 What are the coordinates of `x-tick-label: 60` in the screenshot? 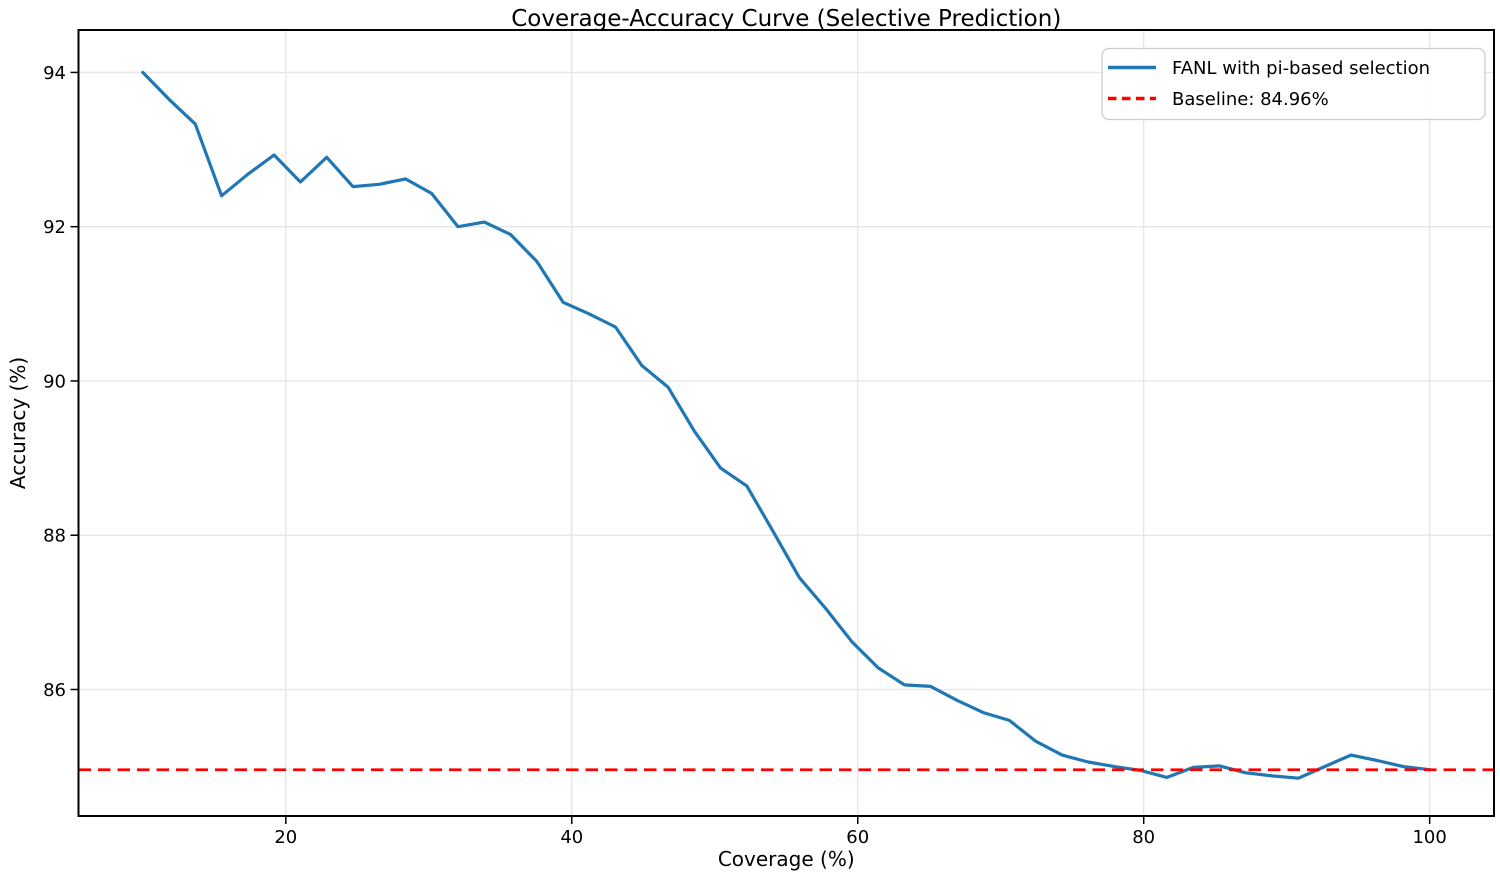 It's located at (857, 837).